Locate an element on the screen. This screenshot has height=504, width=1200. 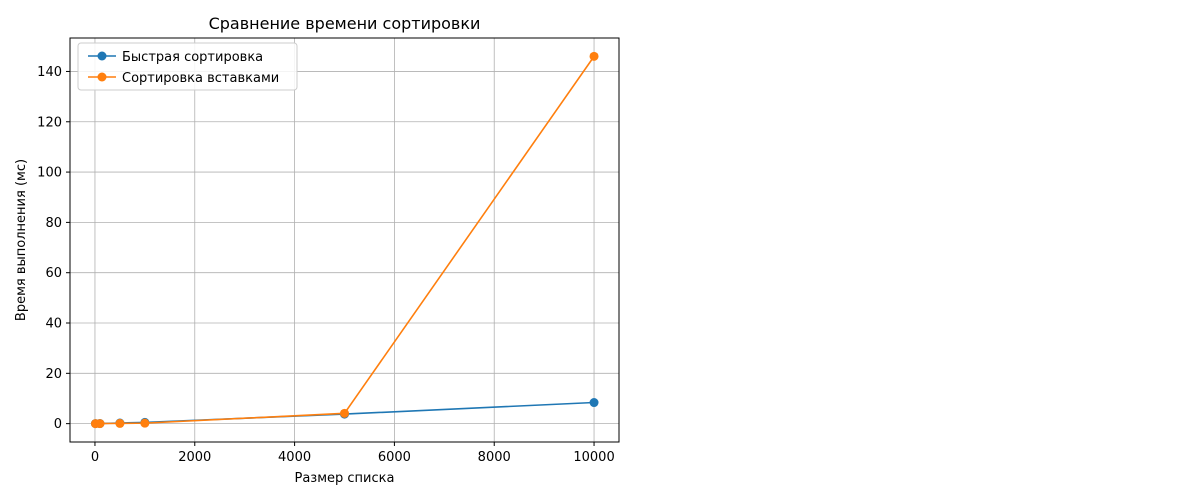
x-tick-label: 4000 is located at coordinates (294, 457).